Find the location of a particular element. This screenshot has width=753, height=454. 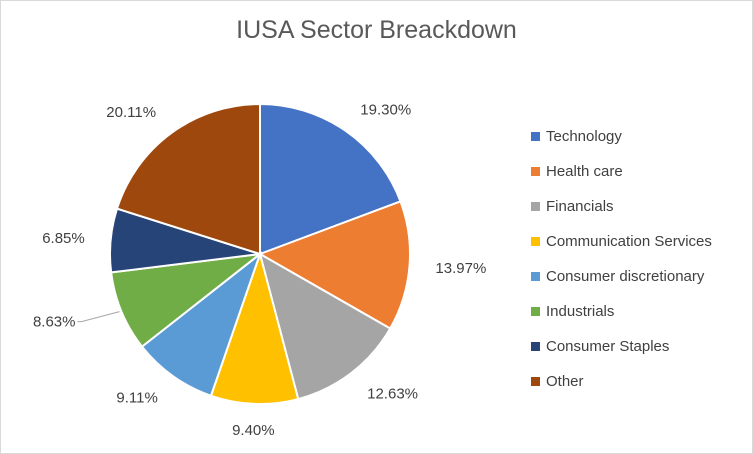

legend-label: Industrials is located at coordinates (580, 311).